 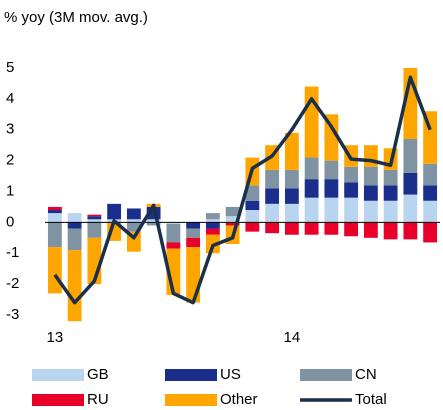 I want to click on legend-label: Other, so click(x=239, y=399).